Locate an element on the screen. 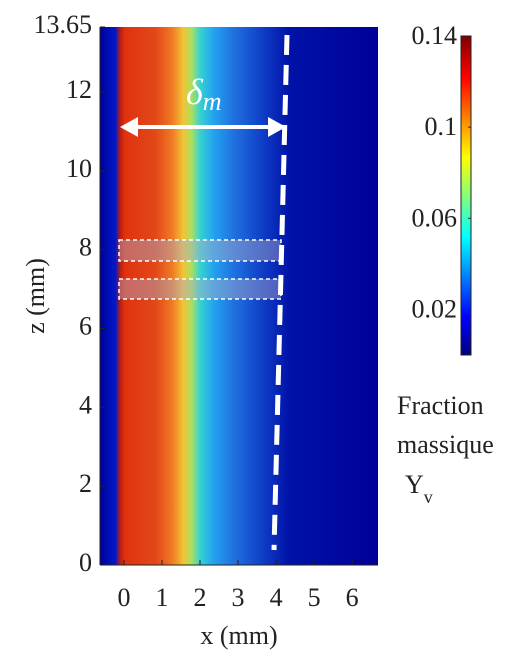 This screenshot has height=660, width=527. y-tick-label: 6 is located at coordinates (85, 325).